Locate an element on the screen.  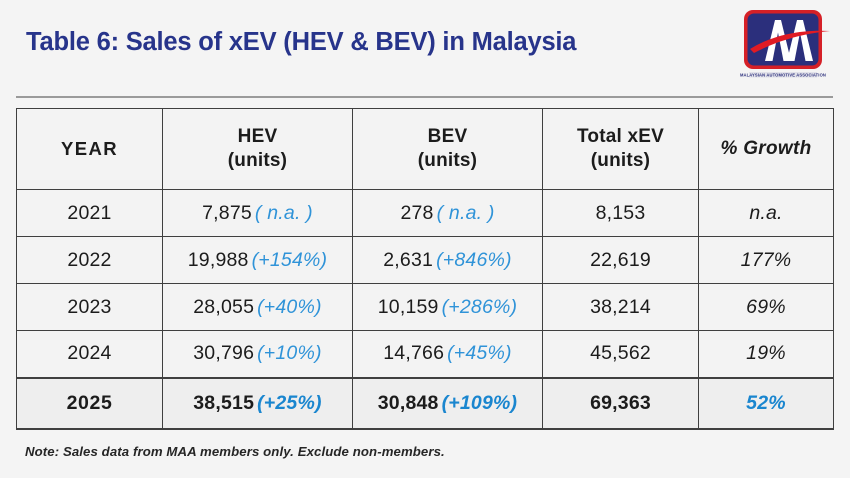
cell-total-xev: 45,562 is located at coordinates (620, 354).